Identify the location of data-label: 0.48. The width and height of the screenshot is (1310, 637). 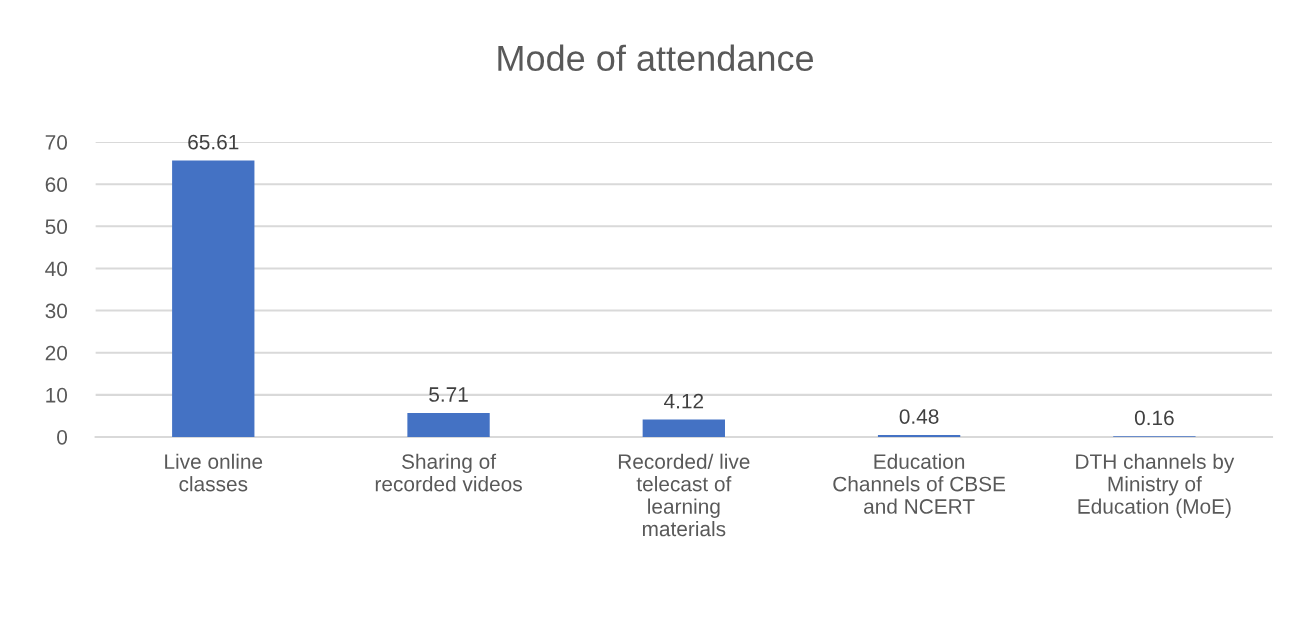
(919, 416).